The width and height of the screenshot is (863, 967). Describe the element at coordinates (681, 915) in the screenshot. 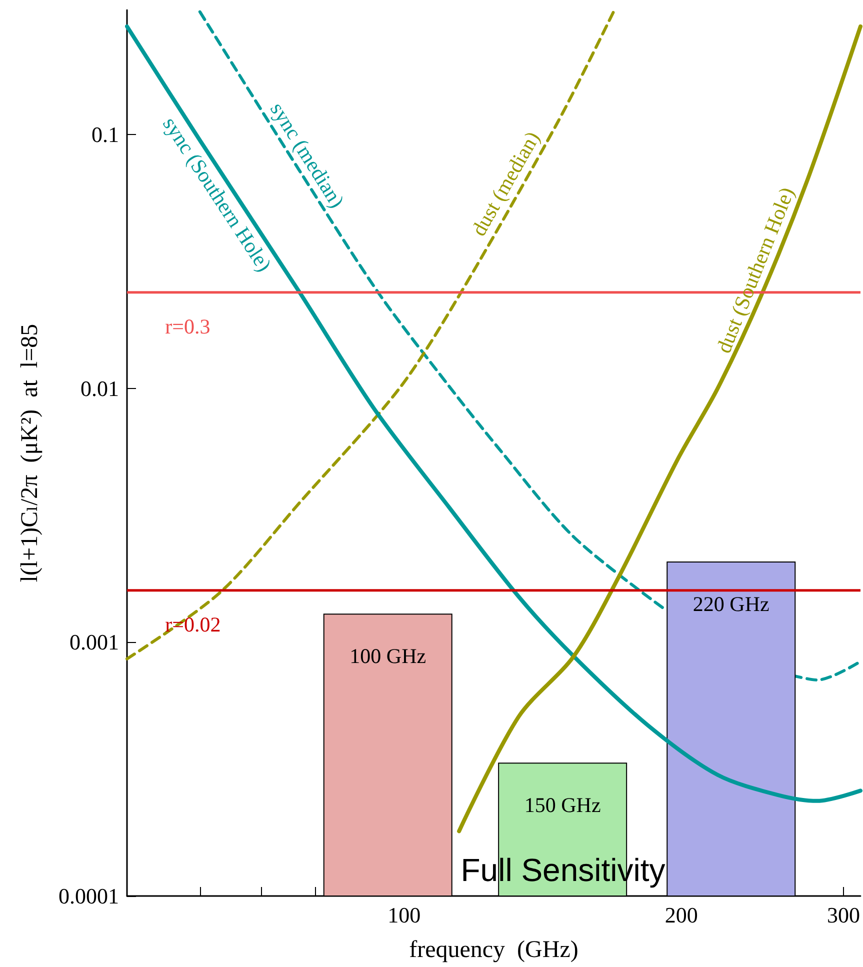

I see `x-tick-label: 200` at that location.